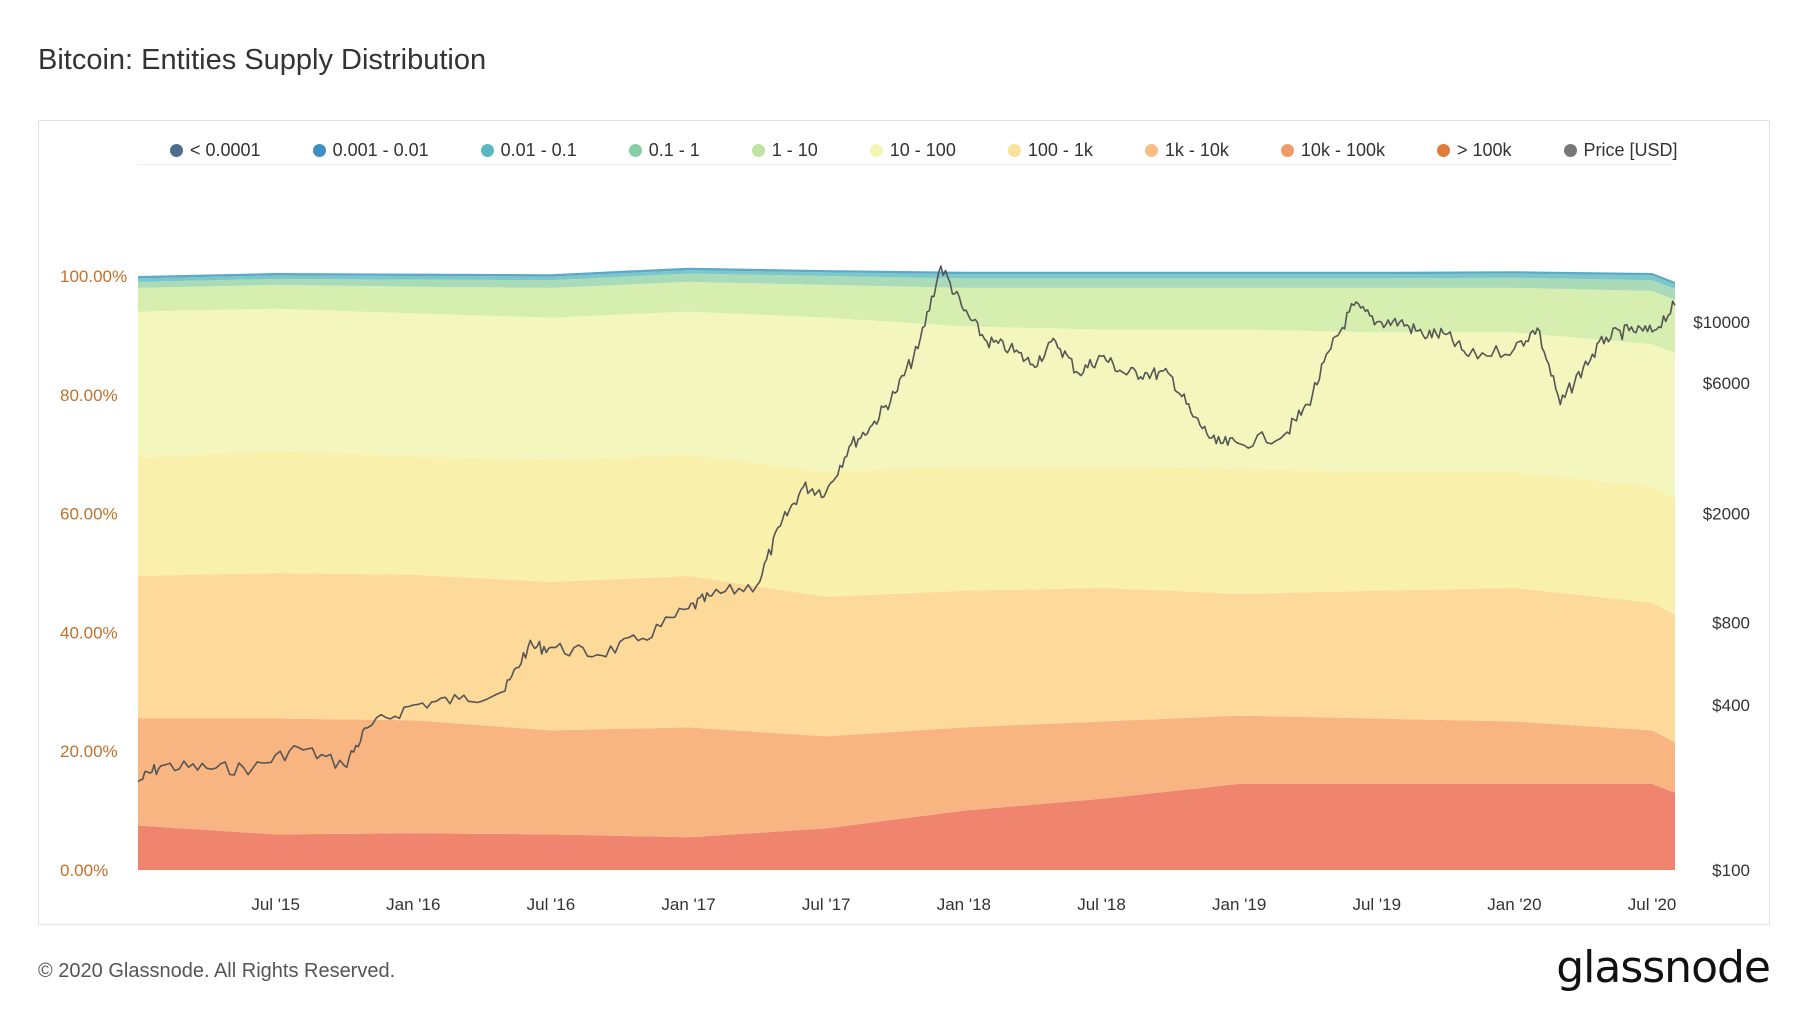 Image resolution: width=1800 pixels, height=1013 pixels. What do you see at coordinates (906, 658) in the screenshot?
I see `area-series-100-1k` at bounding box center [906, 658].